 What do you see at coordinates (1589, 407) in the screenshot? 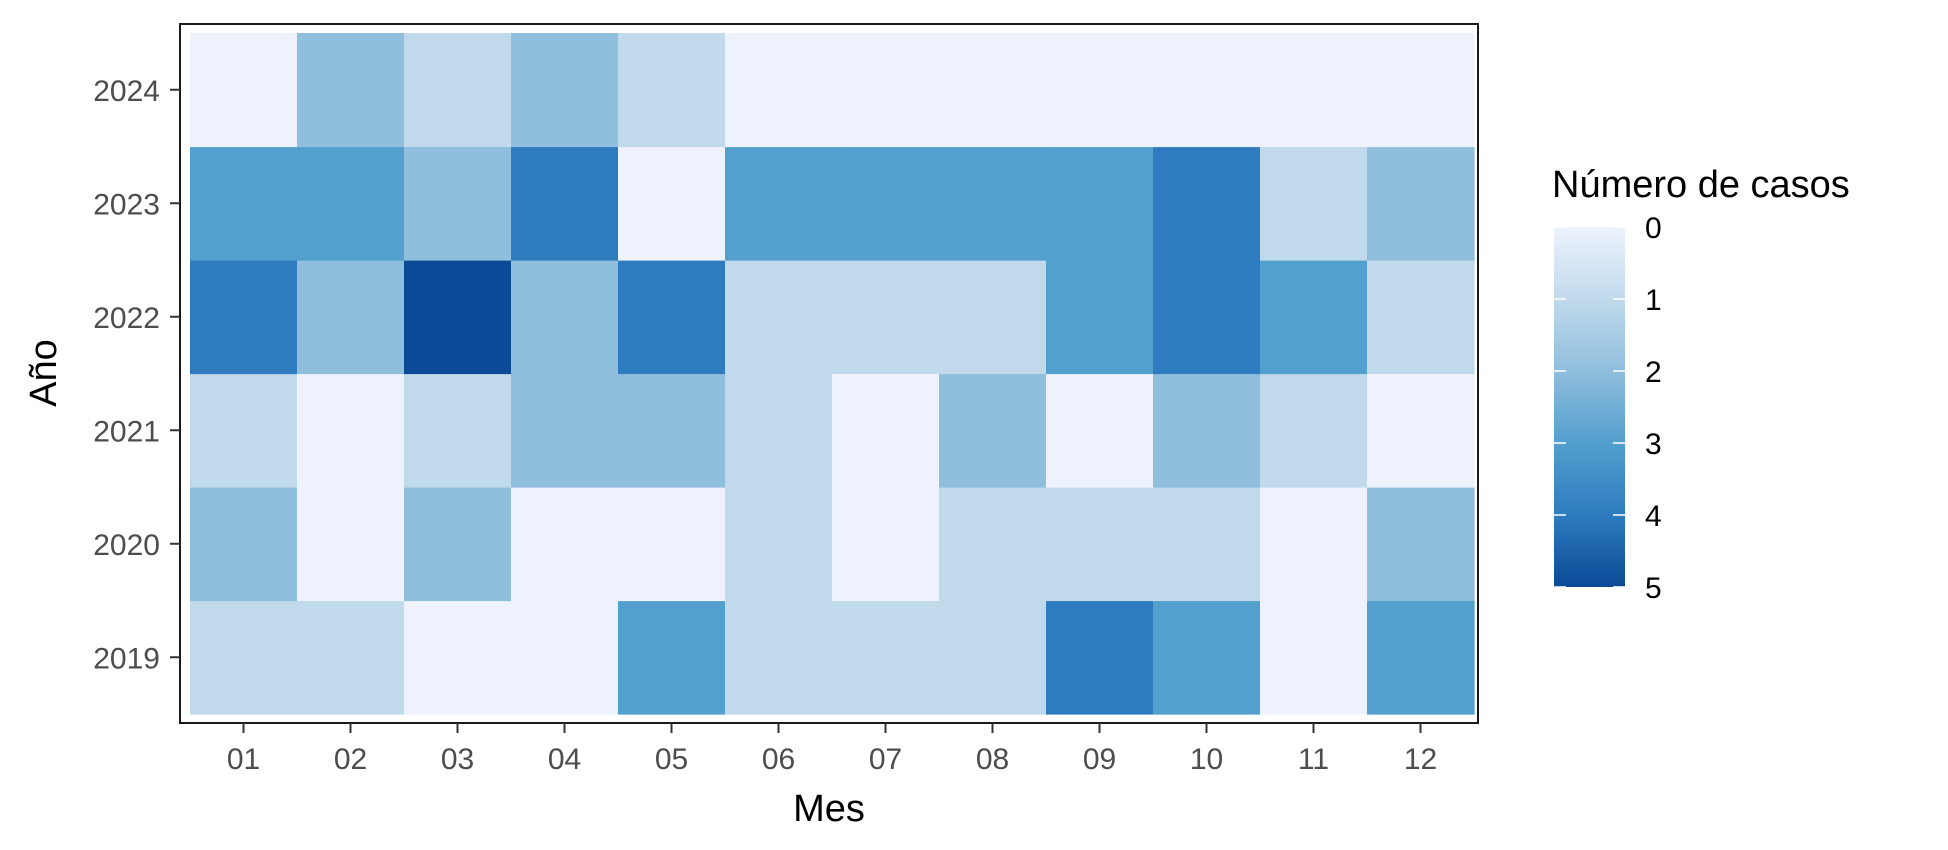
I see `legend-colorbar` at bounding box center [1589, 407].